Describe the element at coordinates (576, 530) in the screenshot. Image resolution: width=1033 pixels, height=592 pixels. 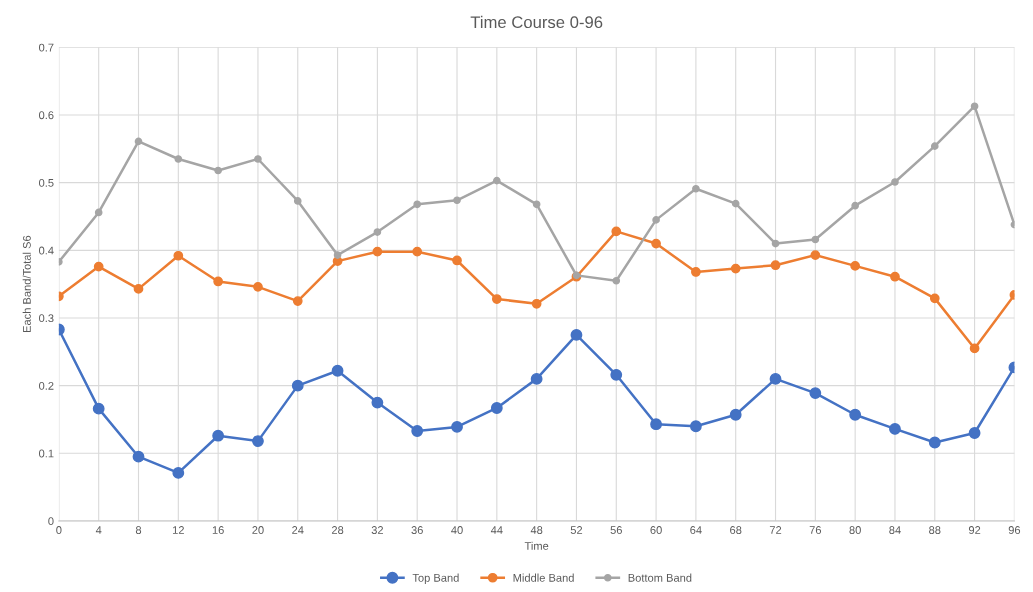
I see `x-tick-label: 52` at that location.